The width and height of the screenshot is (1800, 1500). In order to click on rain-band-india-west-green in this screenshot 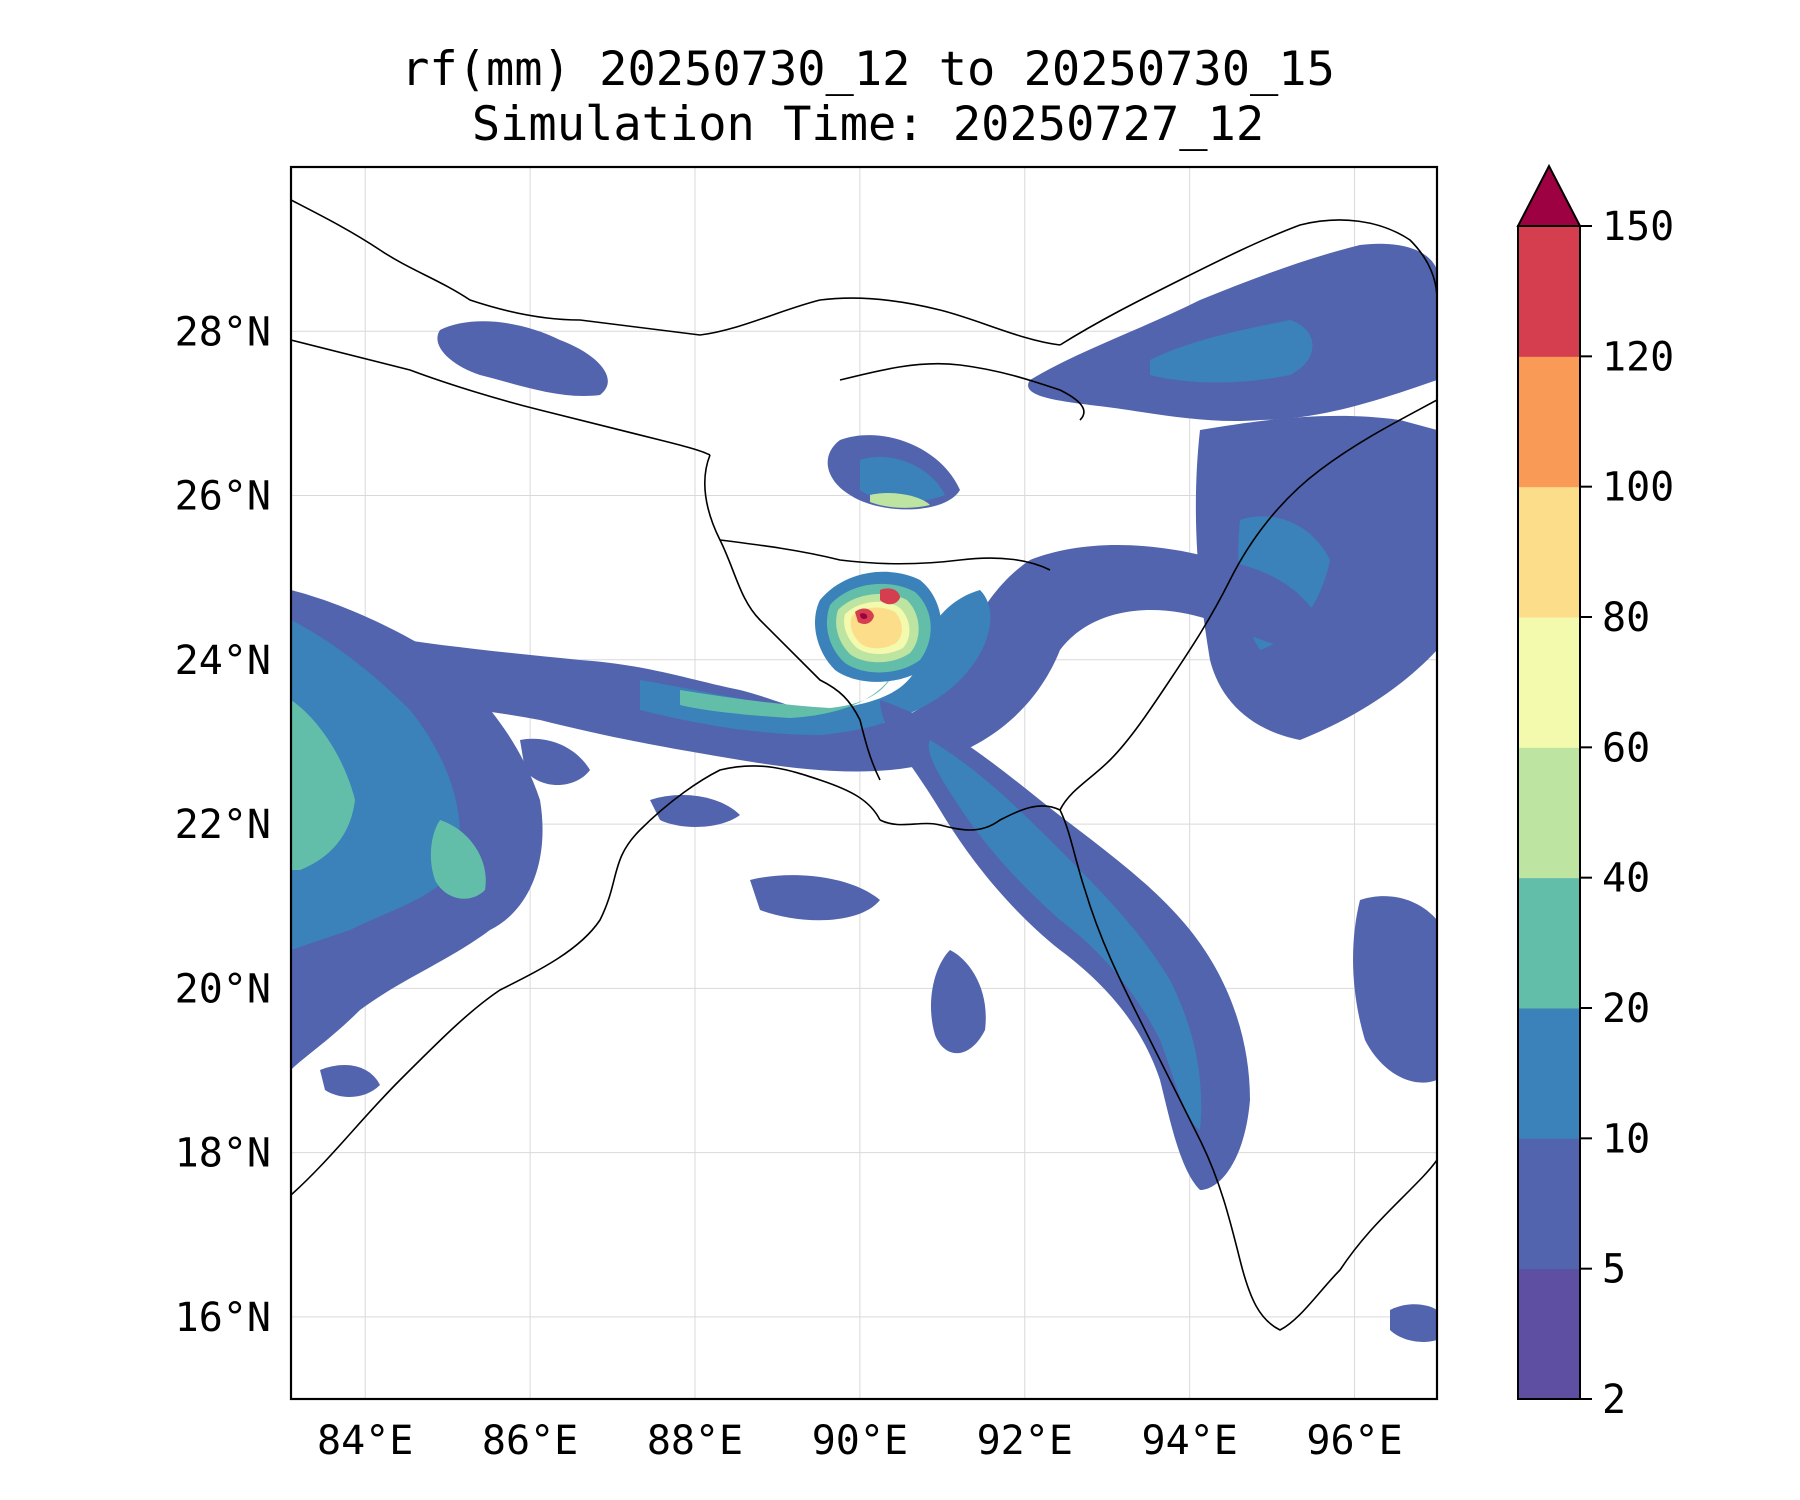, I will do `click(323, 785)`.